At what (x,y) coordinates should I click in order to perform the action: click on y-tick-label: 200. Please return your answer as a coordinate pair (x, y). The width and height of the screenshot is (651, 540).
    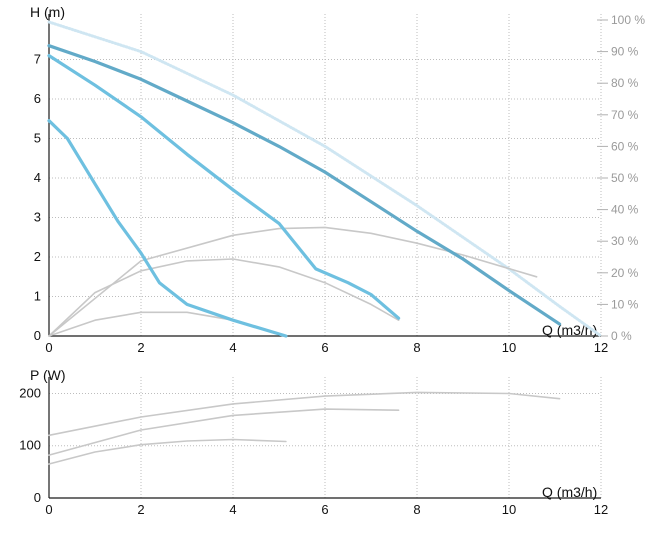
    Looking at the image, I should click on (30, 392).